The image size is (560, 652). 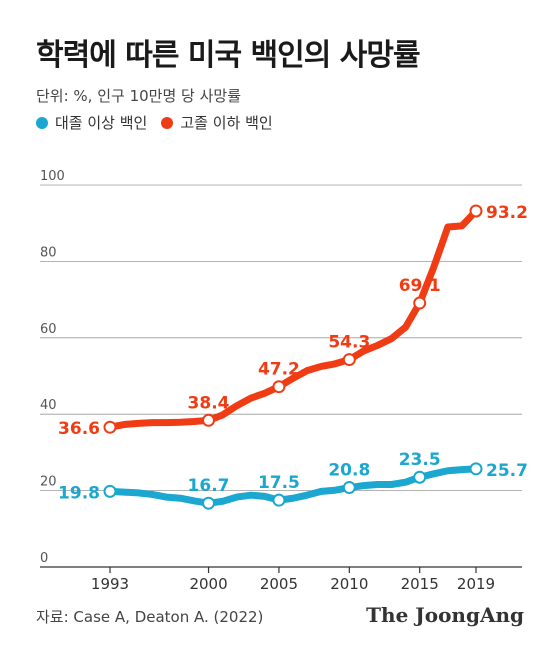 What do you see at coordinates (79, 493) in the screenshot?
I see `data-label: 19.8` at bounding box center [79, 493].